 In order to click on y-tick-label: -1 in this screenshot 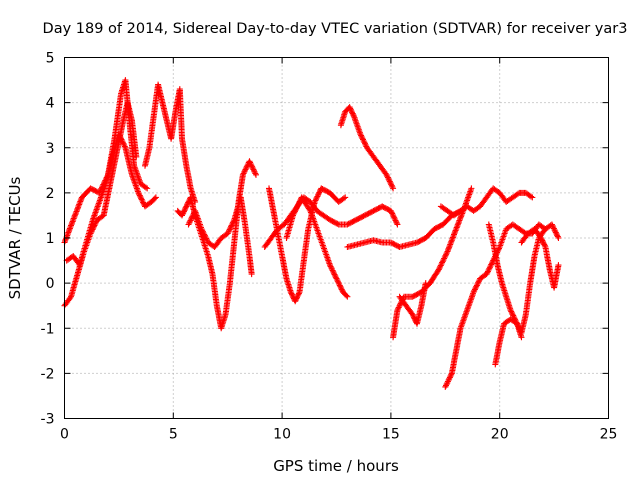, I will do `click(48, 329)`.